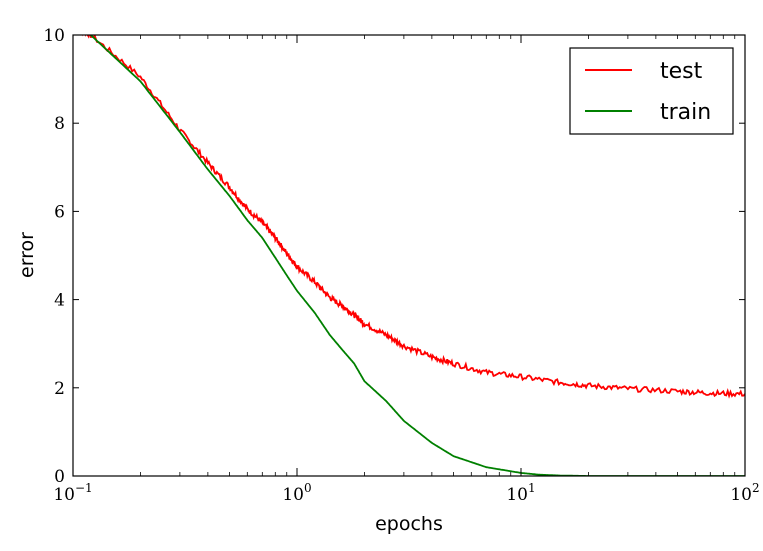 The width and height of the screenshot is (763, 551). Describe the element at coordinates (59, 124) in the screenshot. I see `y-tick-label: 8` at that location.